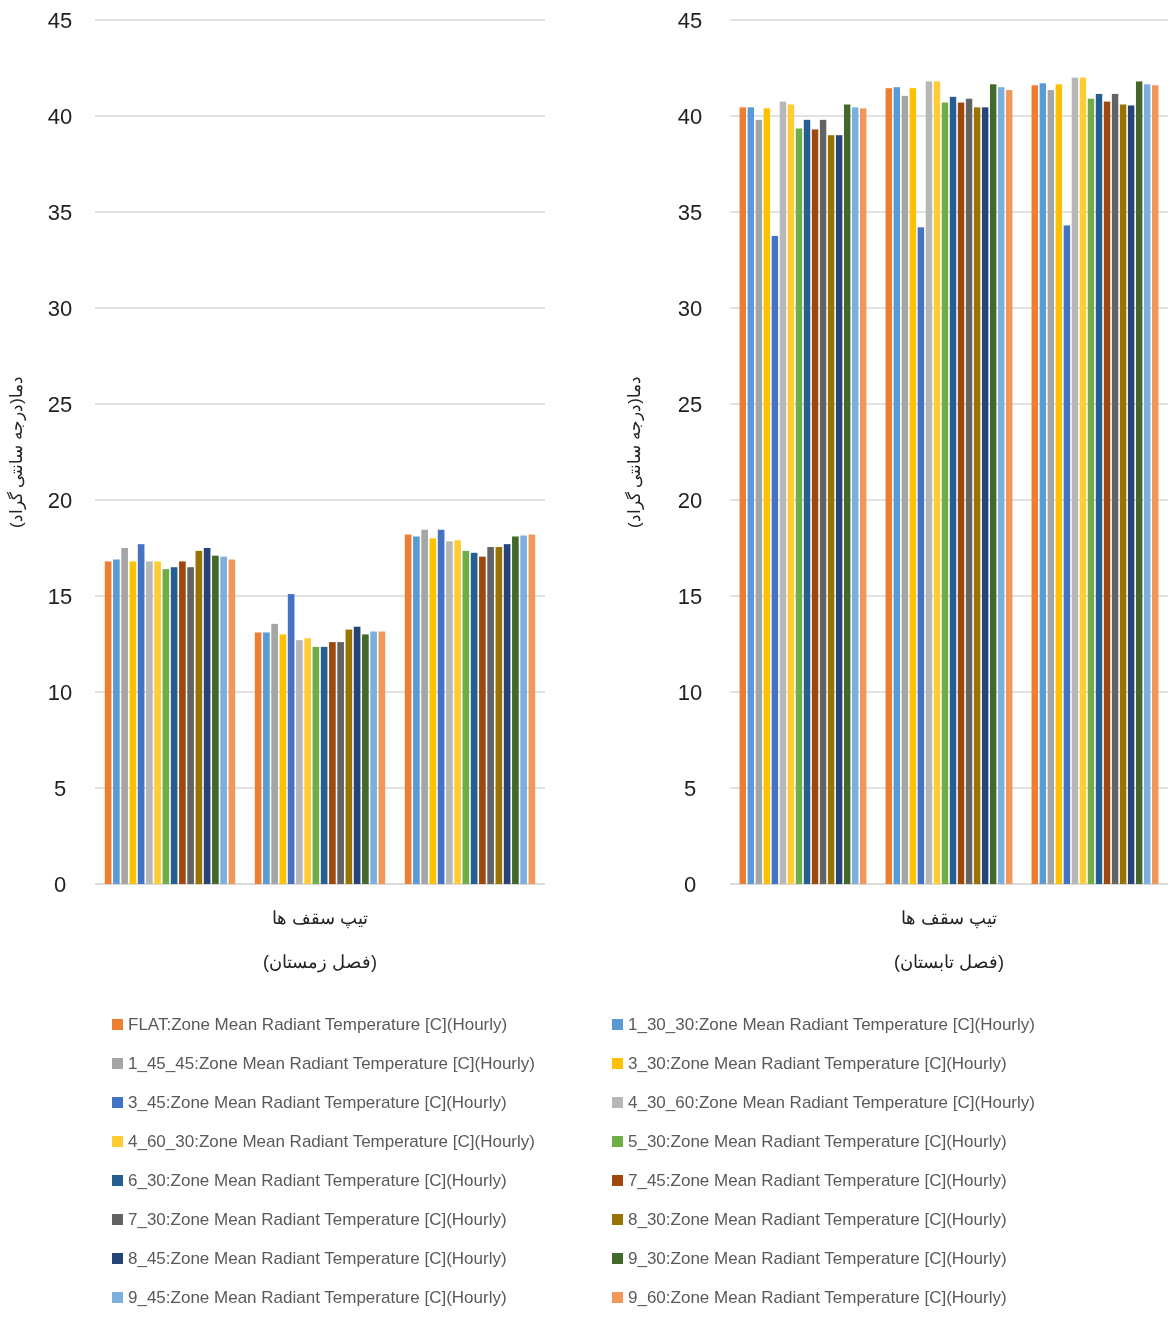  What do you see at coordinates (817, 1297) in the screenshot?
I see `legend-label: 9_60:Zone Mean Radiant Temperature [C](Hourly)` at bounding box center [817, 1297].